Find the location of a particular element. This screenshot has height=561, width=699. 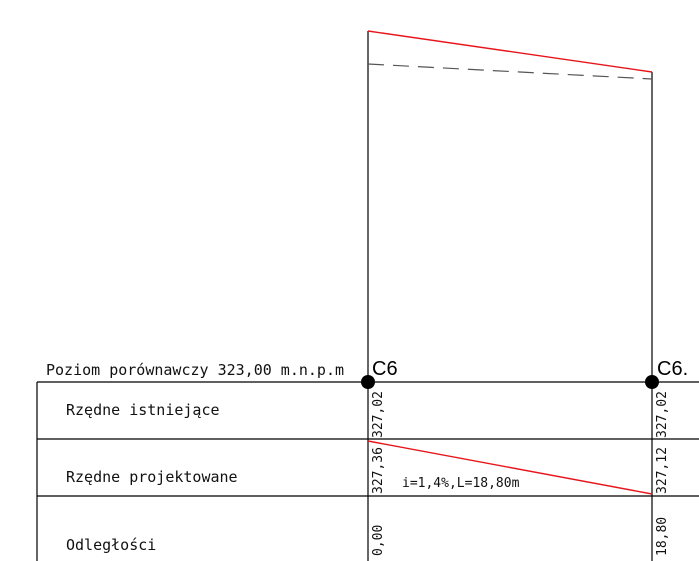

value-existing-start: 327,02 is located at coordinates (378, 414).